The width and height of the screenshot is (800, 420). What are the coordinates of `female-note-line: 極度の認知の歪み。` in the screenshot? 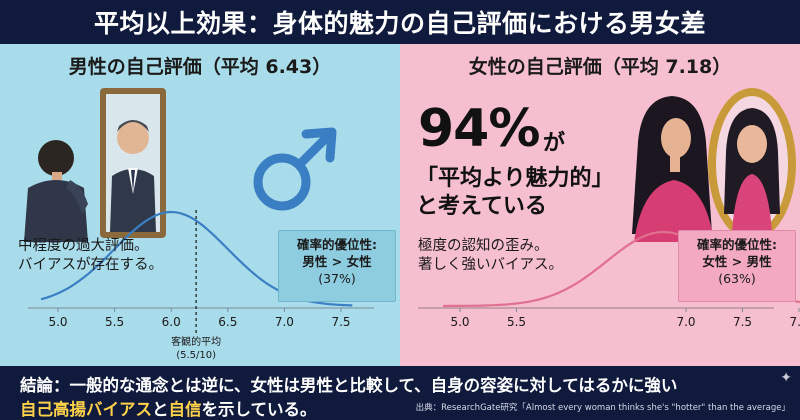 It's located at (483, 246).